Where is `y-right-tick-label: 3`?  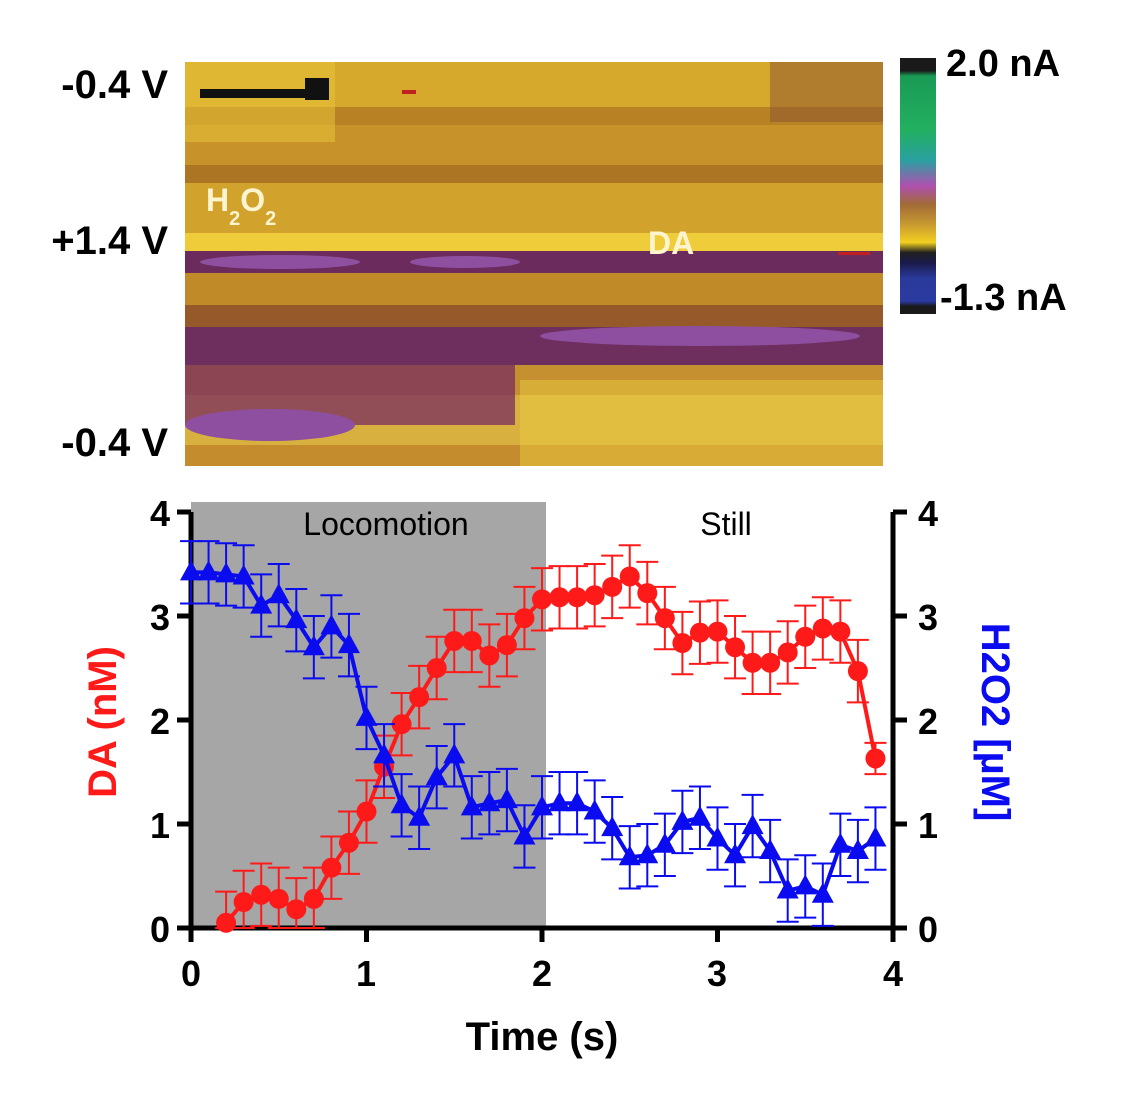 y-right-tick-label: 3 is located at coordinates (928, 617).